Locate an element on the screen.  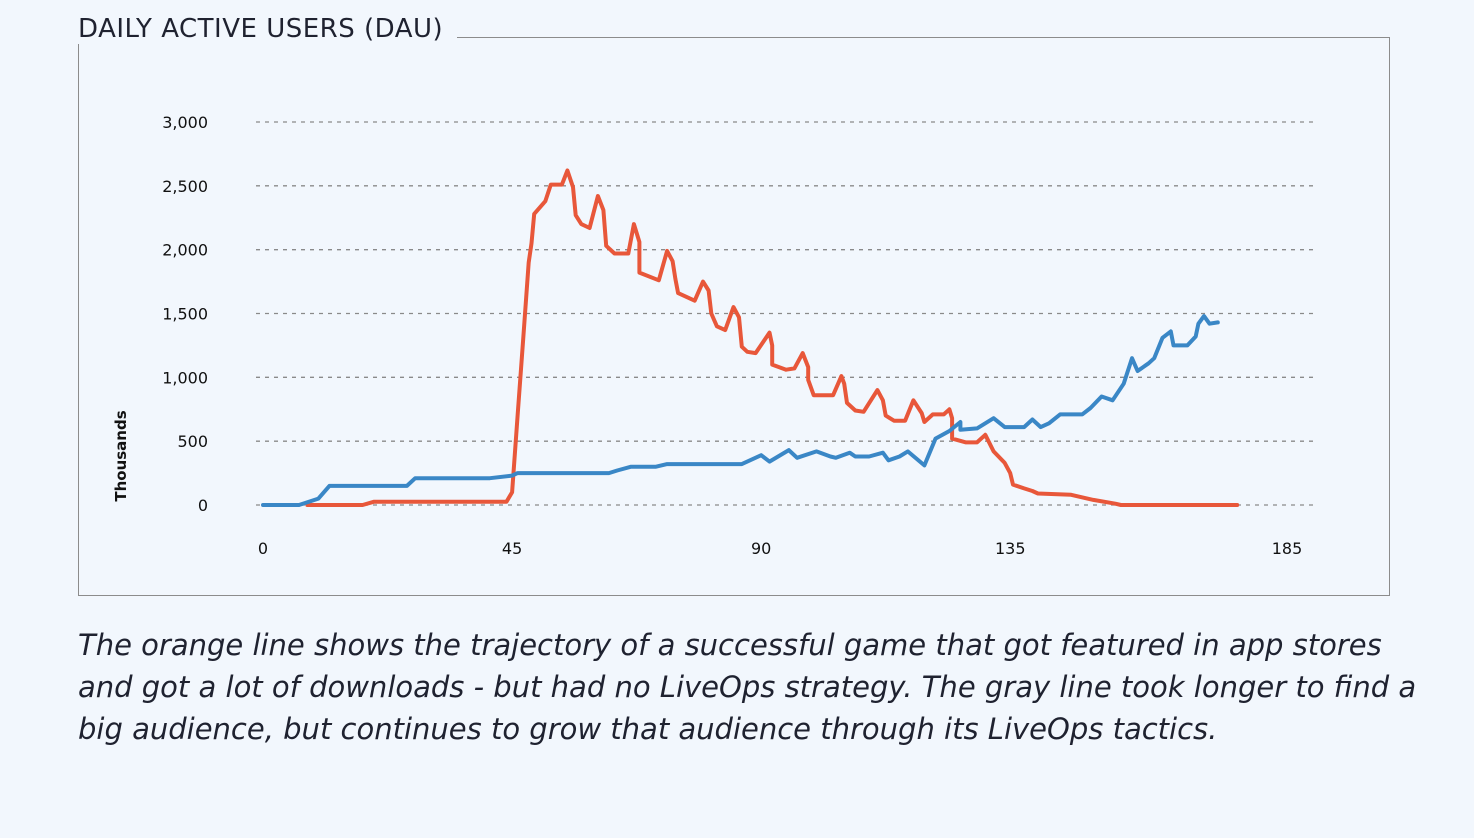
x-tick-label: 45 is located at coordinates (512, 548).